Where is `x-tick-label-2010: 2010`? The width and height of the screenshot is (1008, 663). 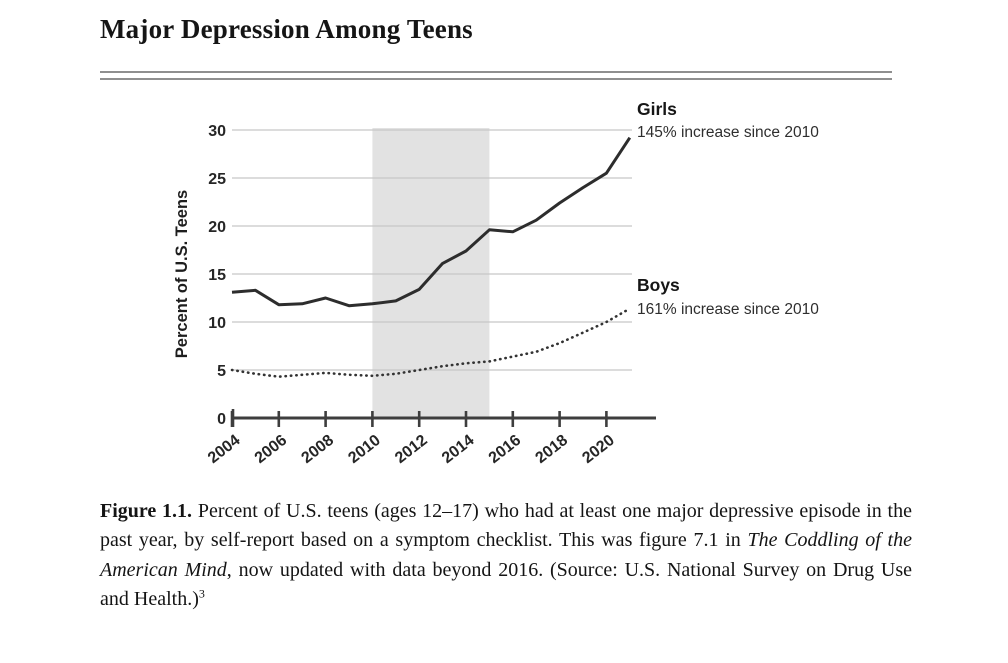 x-tick-label-2010: 2010 is located at coordinates (364, 449).